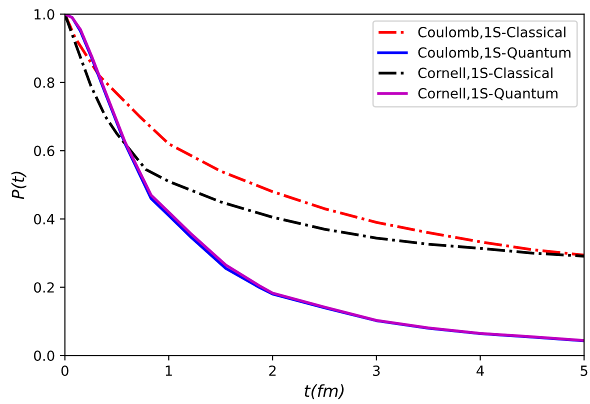 This screenshot has height=404, width=590. What do you see at coordinates (64, 370) in the screenshot?
I see `x-tick-label: 0` at bounding box center [64, 370].